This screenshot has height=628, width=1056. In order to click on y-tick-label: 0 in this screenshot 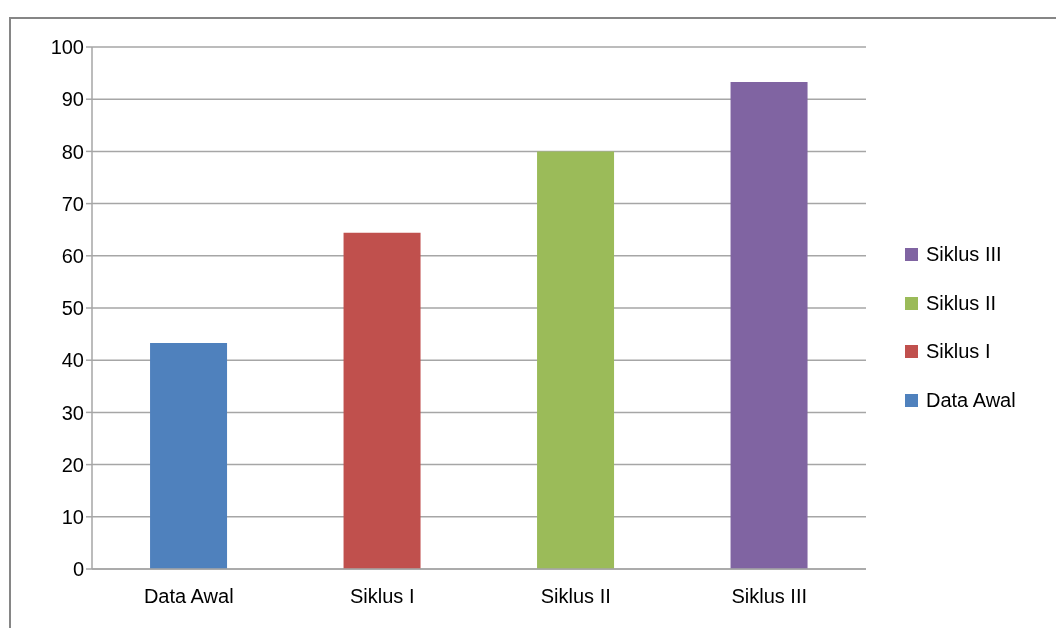, I will do `click(78, 569)`.